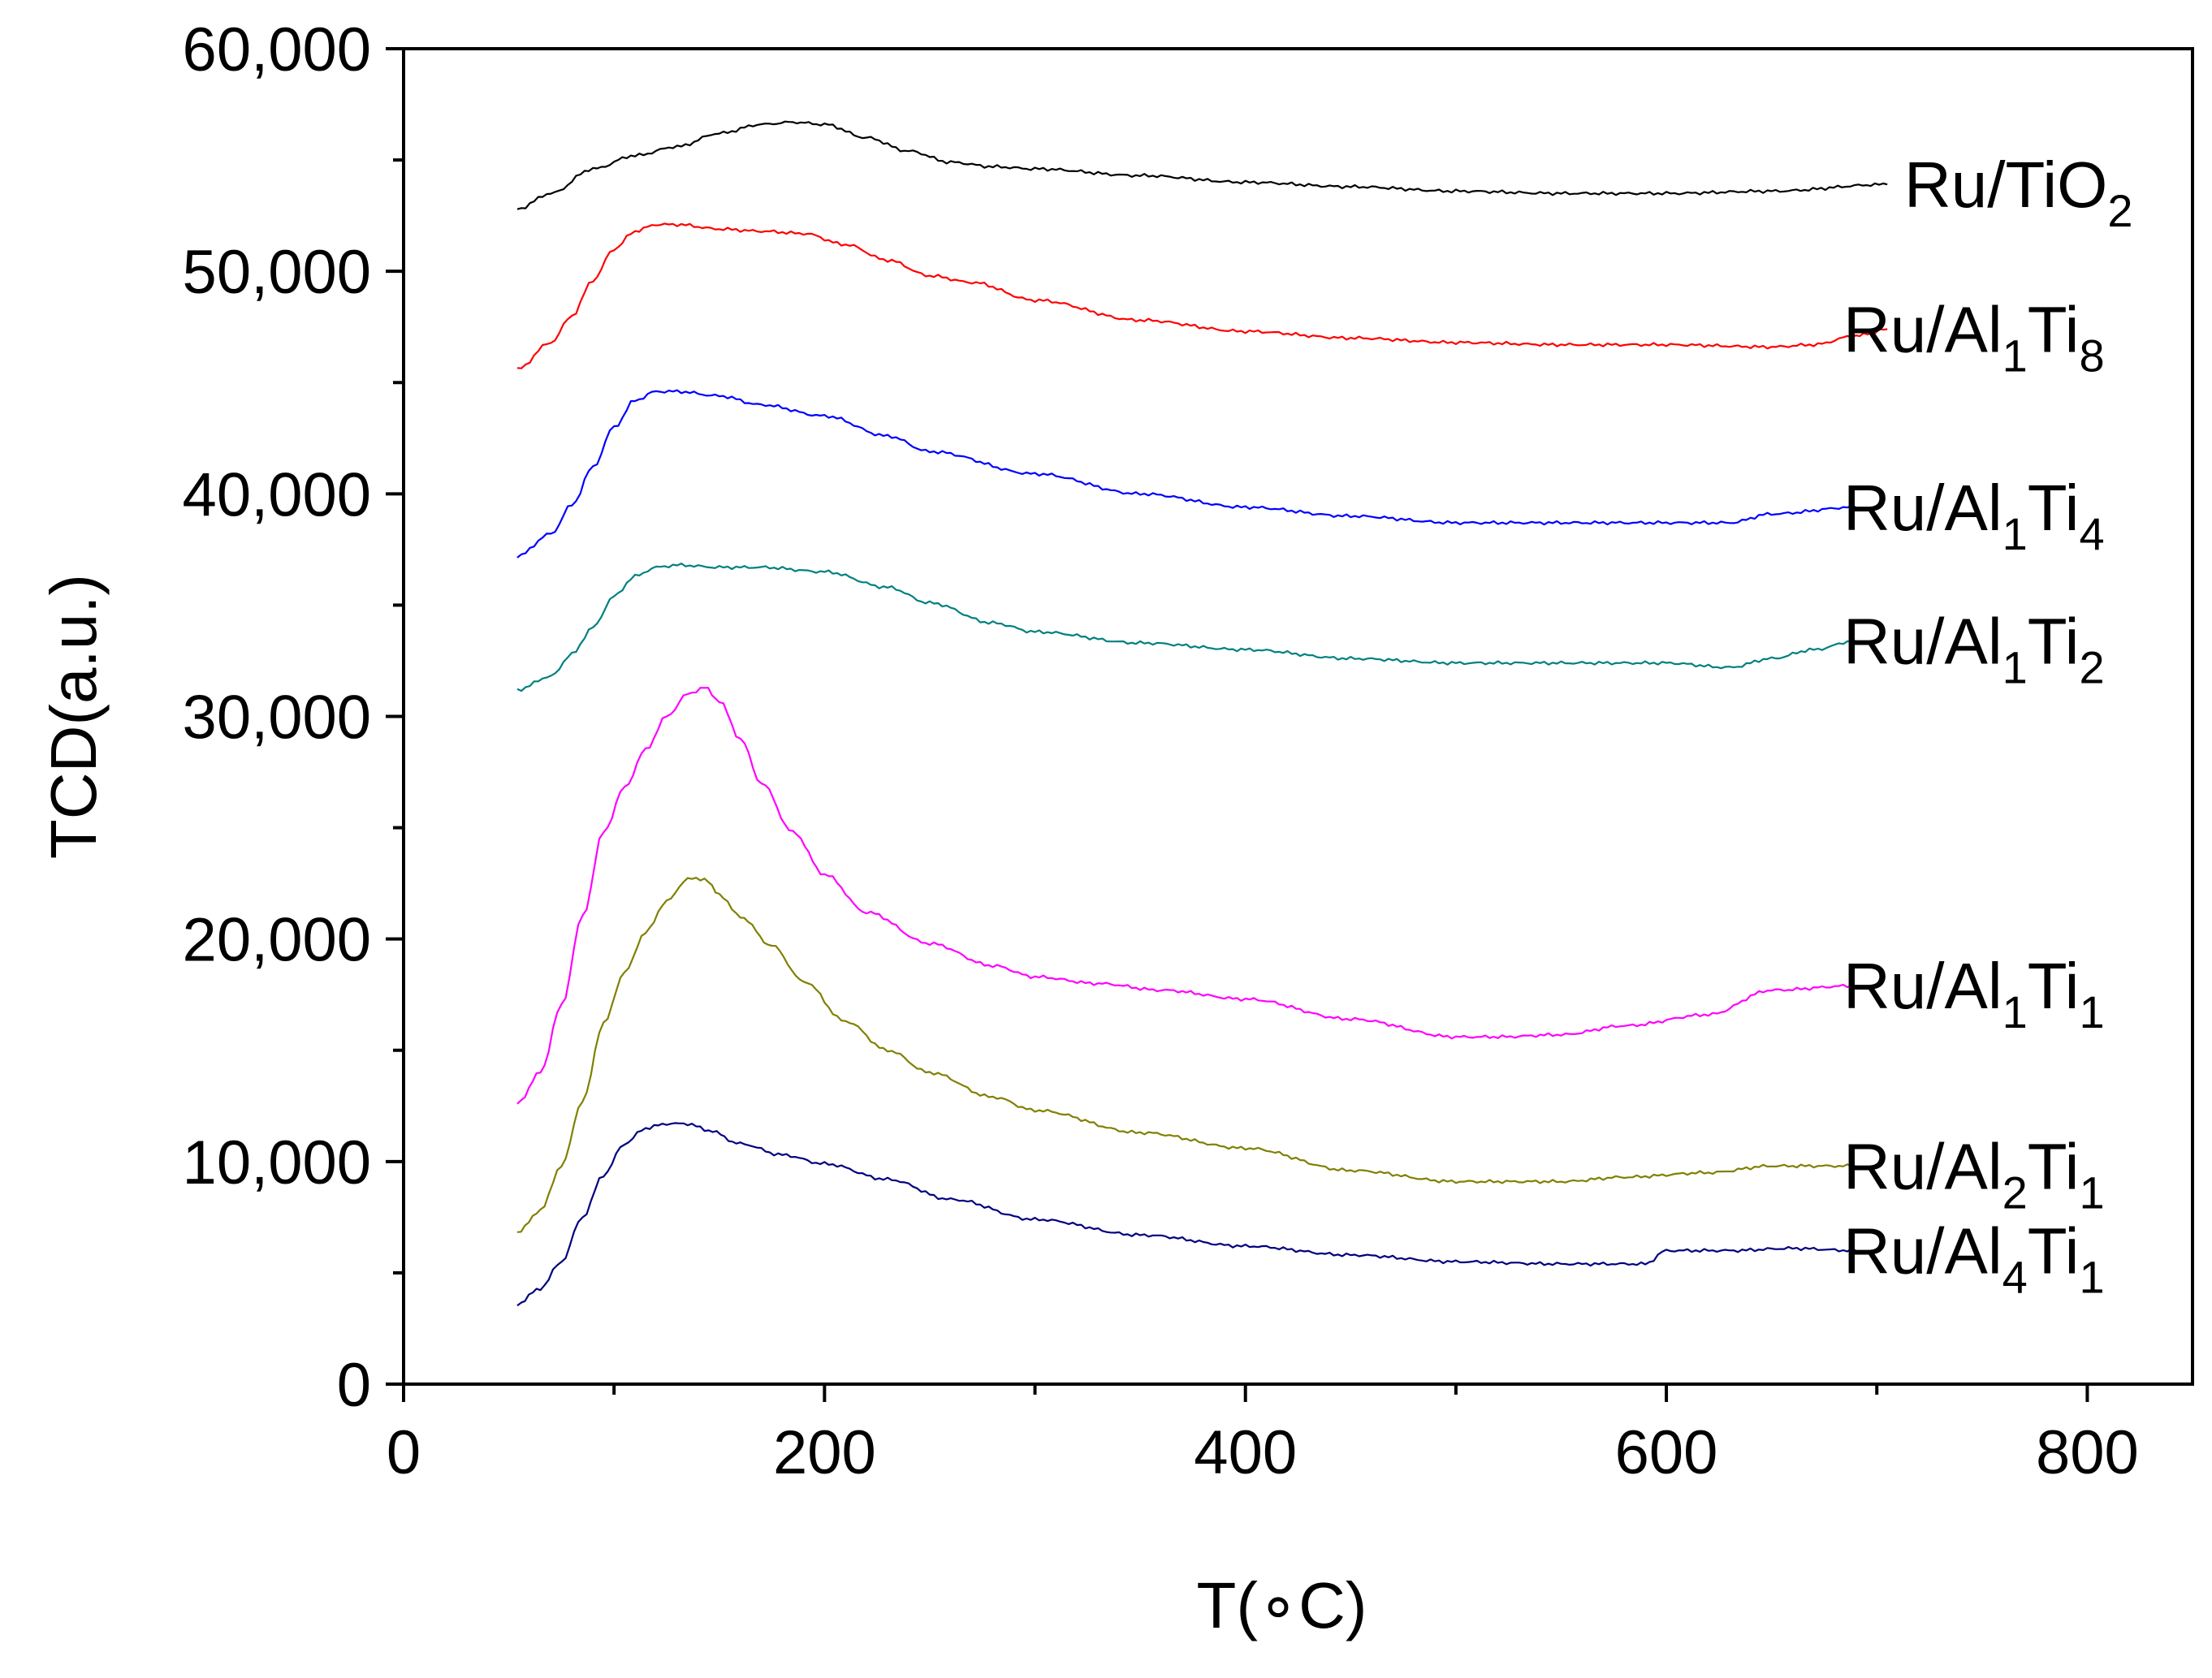 The image size is (2212, 1678). I want to click on series-label: Ru/Al1Ti4, so click(1974, 515).